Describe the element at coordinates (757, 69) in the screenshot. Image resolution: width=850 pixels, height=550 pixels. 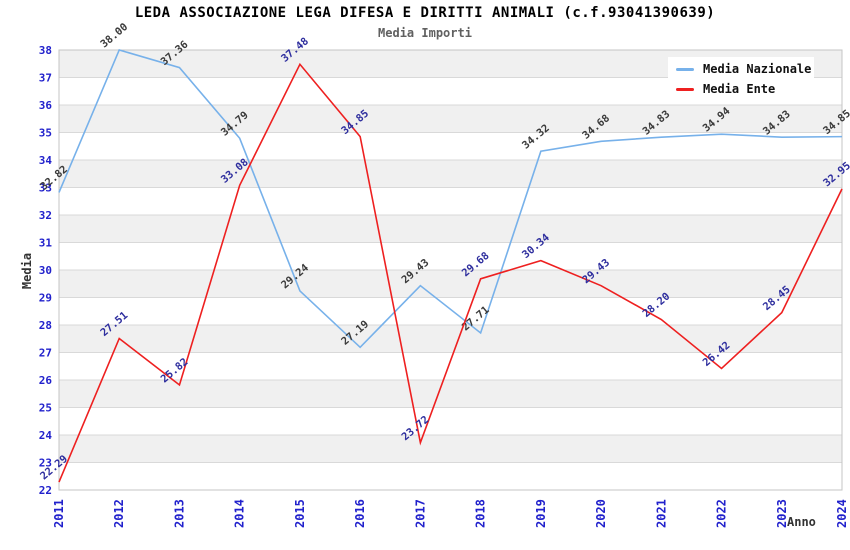
I see `legend-label: Media Nazionale` at that location.